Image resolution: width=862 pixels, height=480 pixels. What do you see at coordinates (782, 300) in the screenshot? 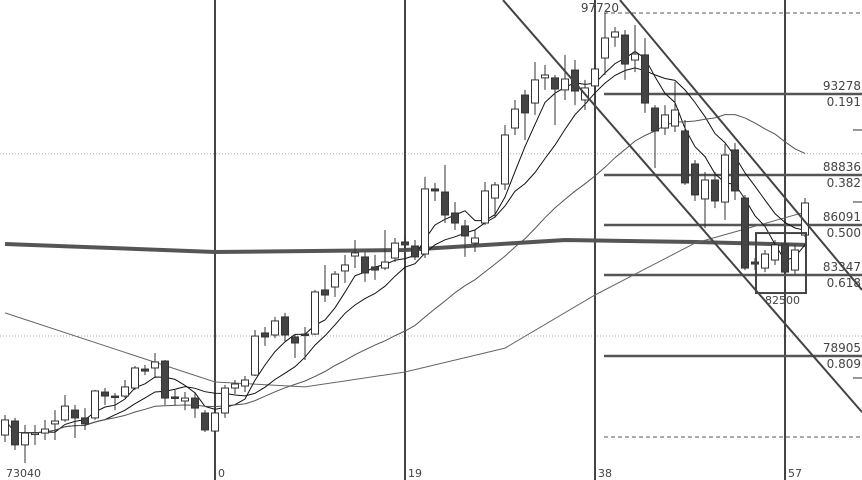
I see `range-box-label: 82500` at bounding box center [782, 300].